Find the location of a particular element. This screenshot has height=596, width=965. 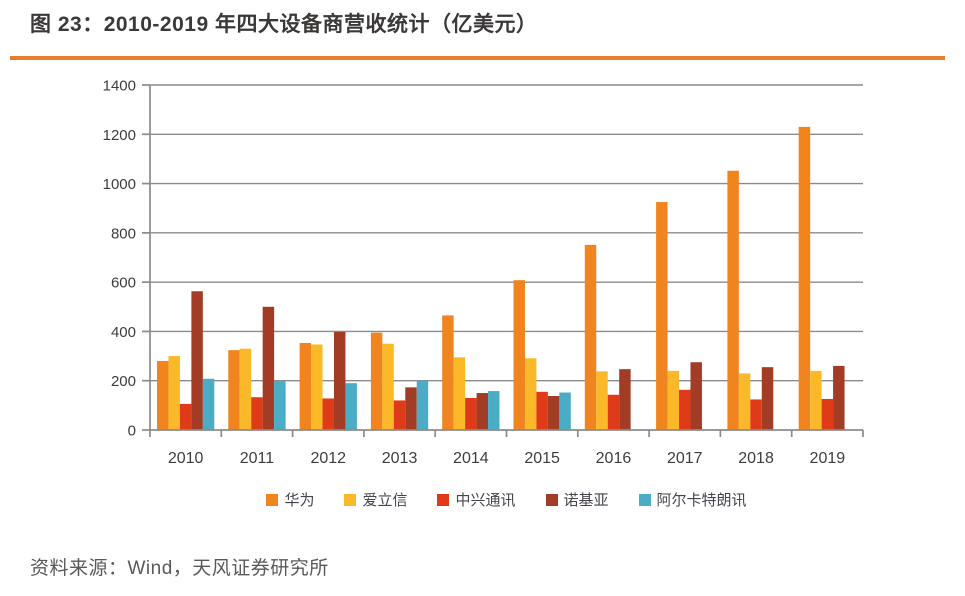

x-tick-label: 2013 is located at coordinates (400, 458).